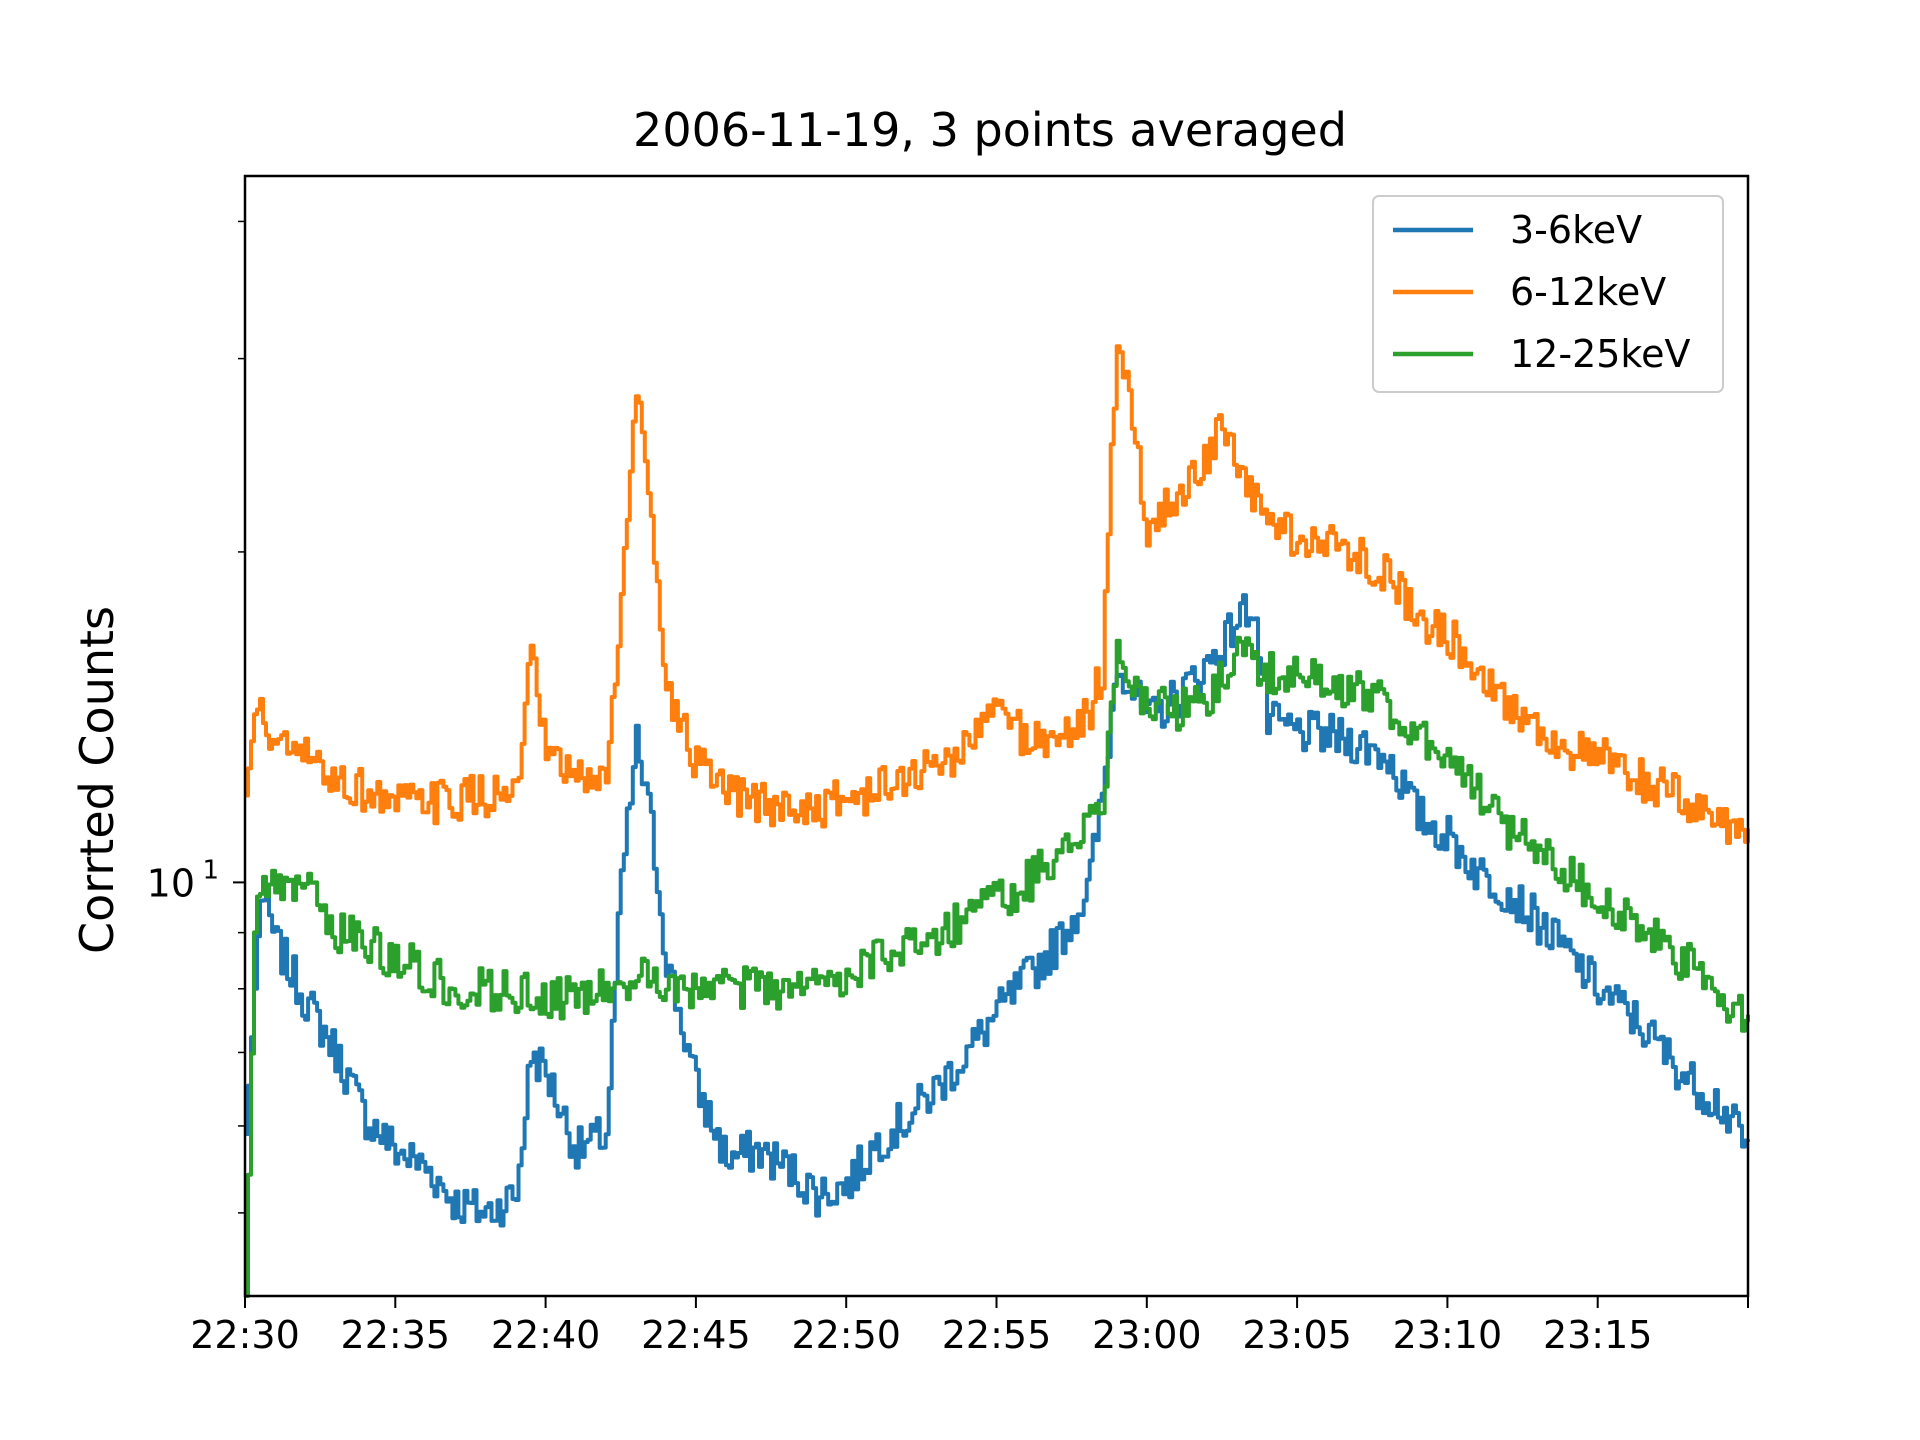 The height and width of the screenshot is (1440, 1920). I want to click on y-axis-label: Corrted Counts, so click(97, 780).